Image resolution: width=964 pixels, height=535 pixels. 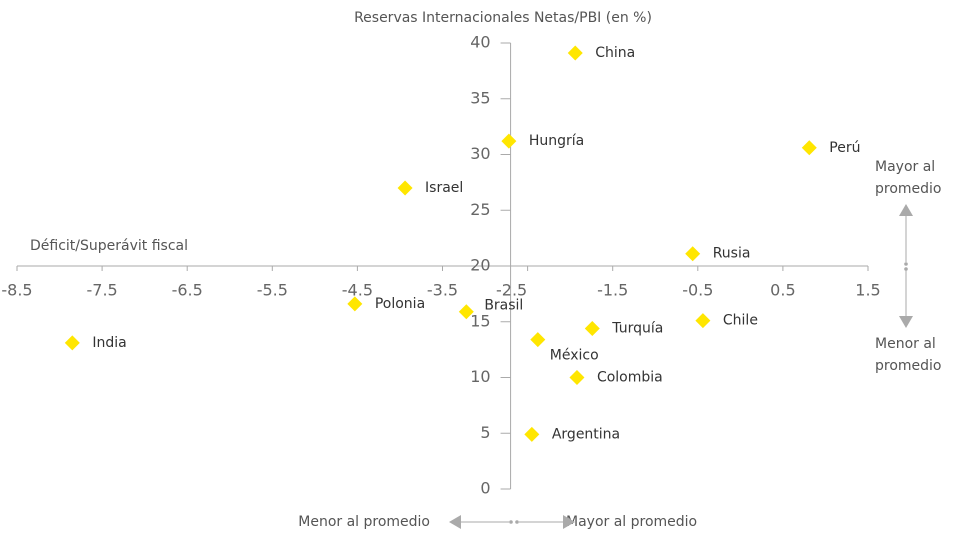 What do you see at coordinates (442, 290) in the screenshot?
I see `x-tick-label: -3.5` at bounding box center [442, 290].